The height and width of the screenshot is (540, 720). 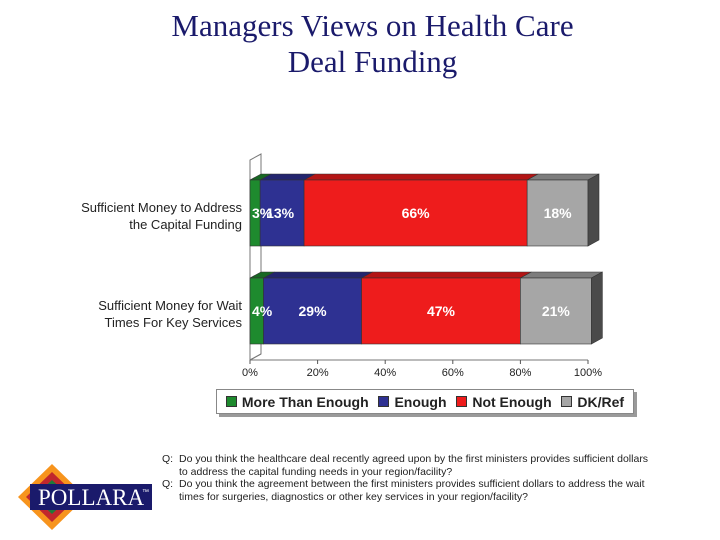 I want to click on category-label-line: Times For Key Services, so click(x=174, y=322).